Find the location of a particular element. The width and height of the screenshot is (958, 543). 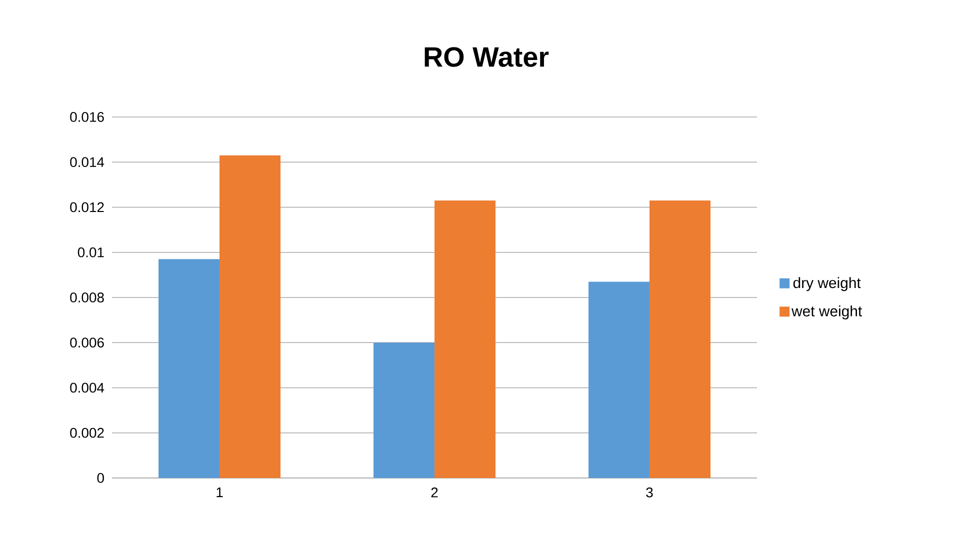

y-tick-label: 0.004 is located at coordinates (87, 387).